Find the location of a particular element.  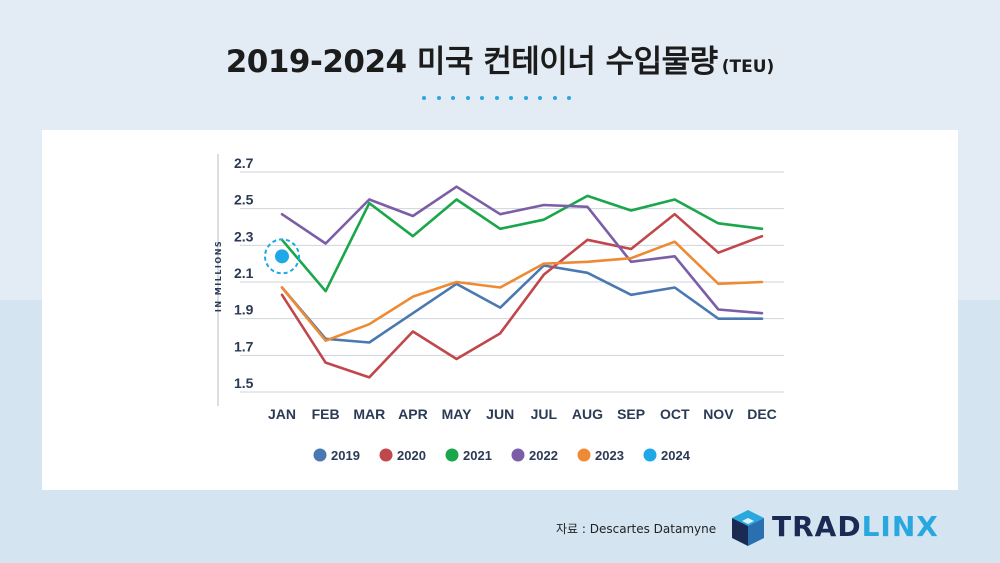

page-title: 2019-2024 미국 컨테이너 수입물량 (TEU) is located at coordinates (500, 58).